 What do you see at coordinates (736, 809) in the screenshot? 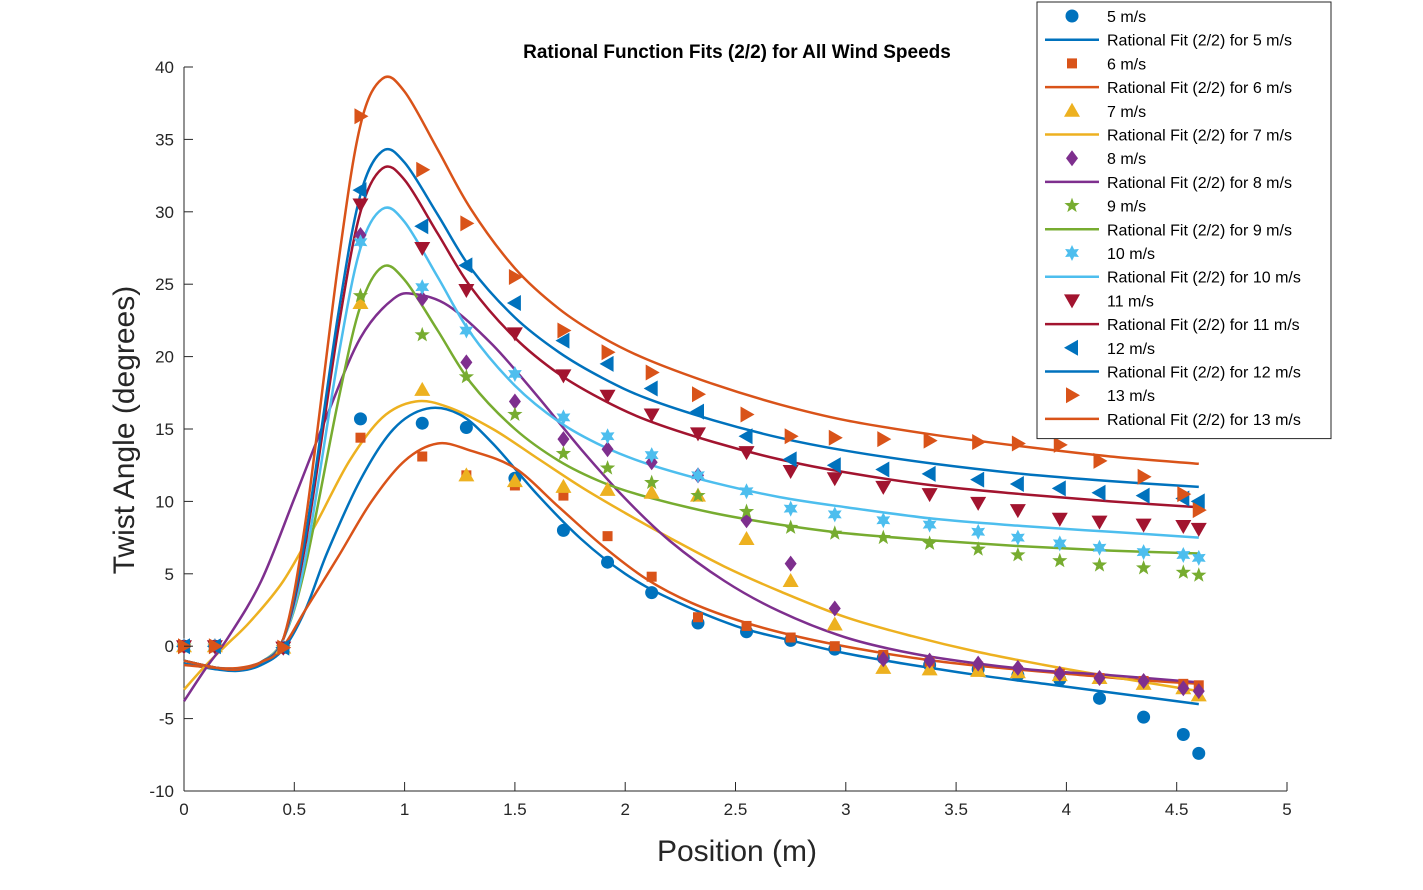
I see `x-tick-label: 2.5` at bounding box center [736, 809].